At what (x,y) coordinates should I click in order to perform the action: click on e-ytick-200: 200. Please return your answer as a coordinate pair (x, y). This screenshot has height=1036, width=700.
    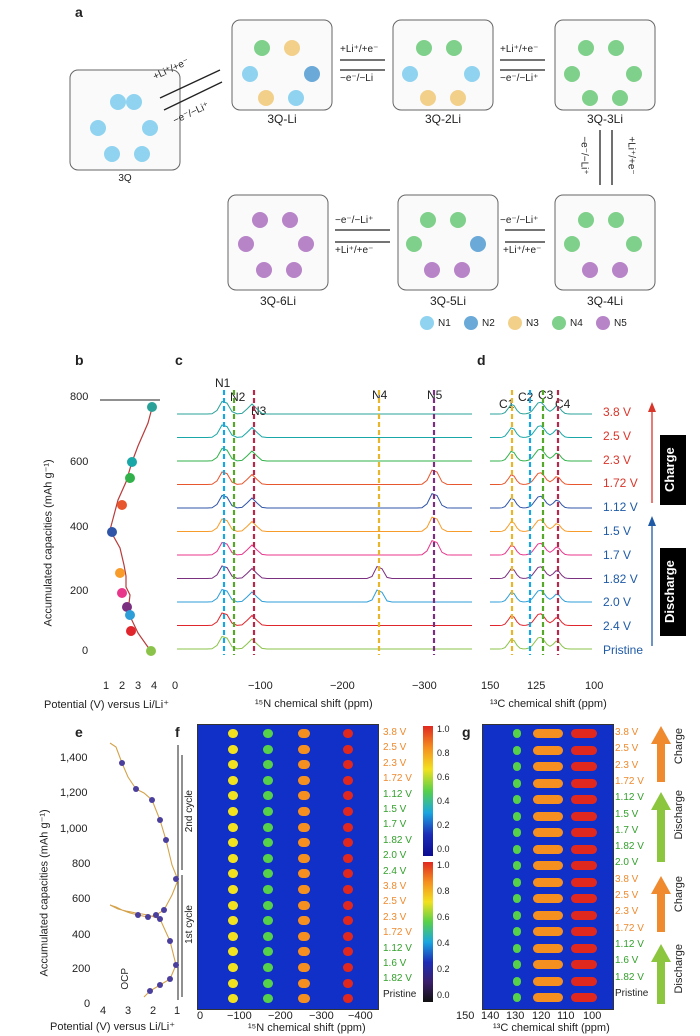
    Looking at the image, I should click on (81, 969).